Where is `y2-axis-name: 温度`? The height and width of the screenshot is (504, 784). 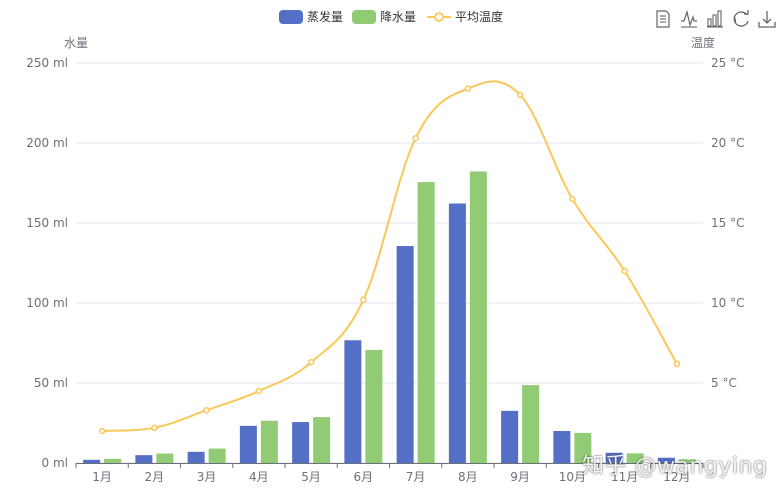 y2-axis-name: 温度 is located at coordinates (703, 42).